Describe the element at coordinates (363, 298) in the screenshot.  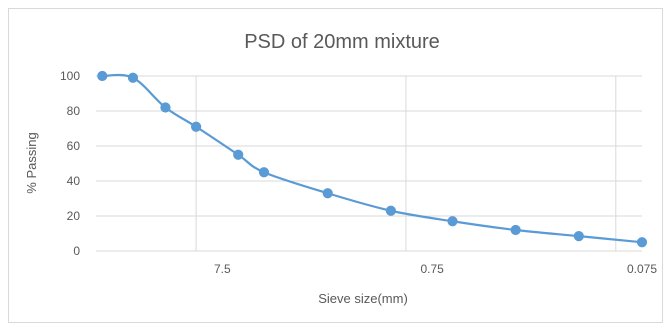
I see `x-axis-label: Sieve size(mm)` at that location.